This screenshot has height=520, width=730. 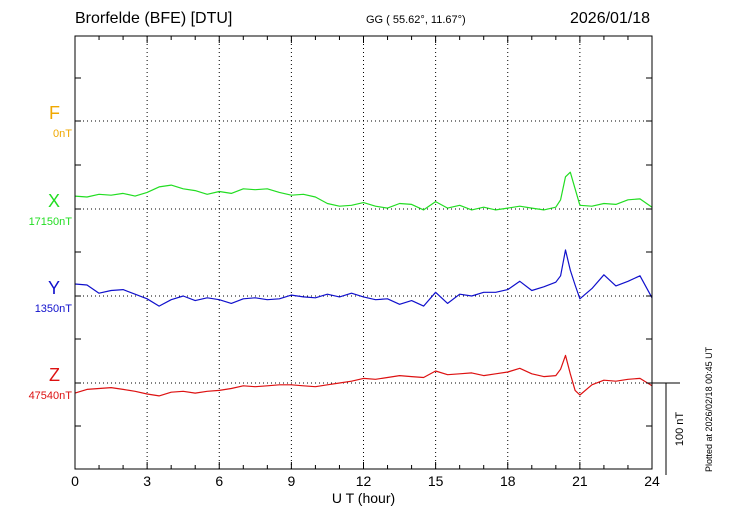 I want to click on x-tick-label: 24, so click(x=652, y=481).